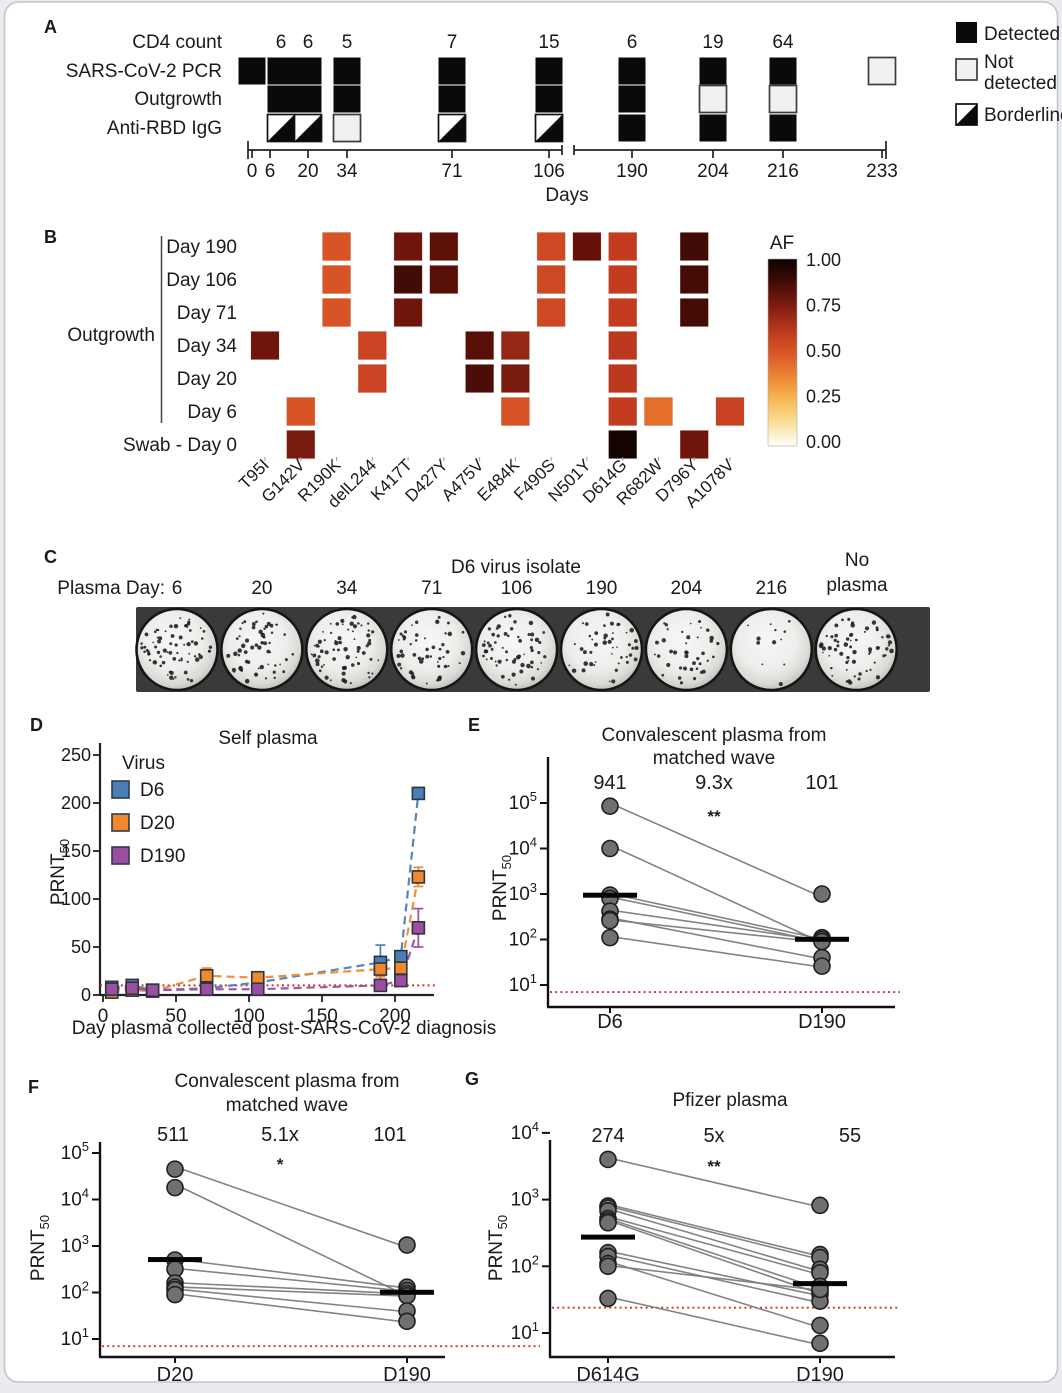 The height and width of the screenshot is (1393, 1062). Describe the element at coordinates (249, 1016) in the screenshot. I see `x-tick-label: 100` at that location.